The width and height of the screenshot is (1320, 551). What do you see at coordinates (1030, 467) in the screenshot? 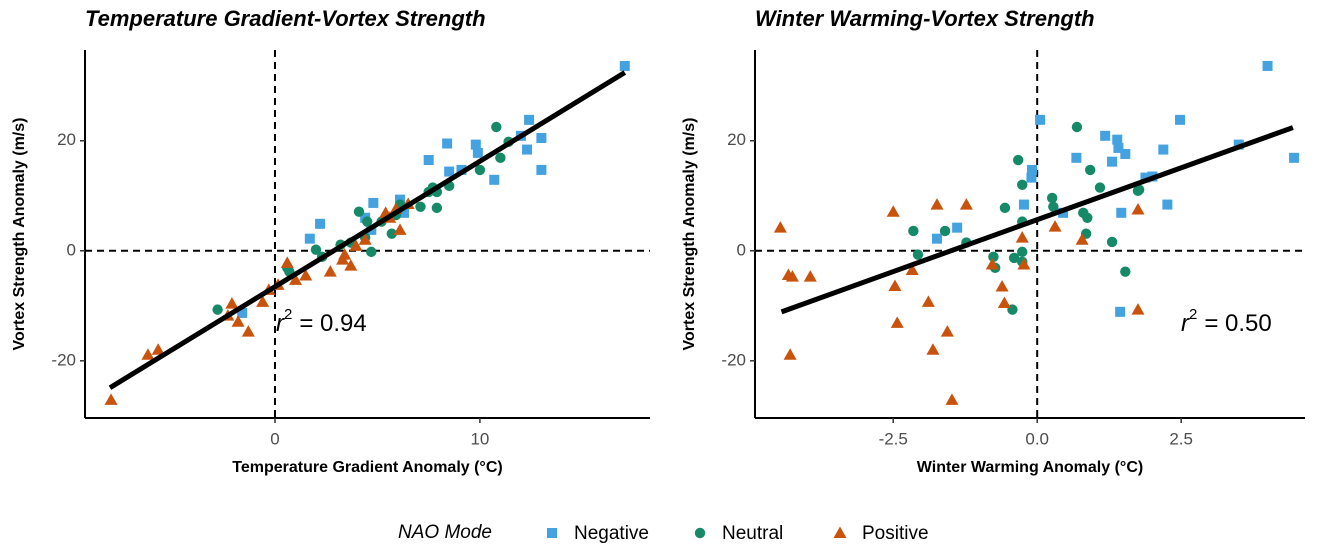
I see `x-axis-title: Winter Warming Anomaly (°C)` at bounding box center [1030, 467].